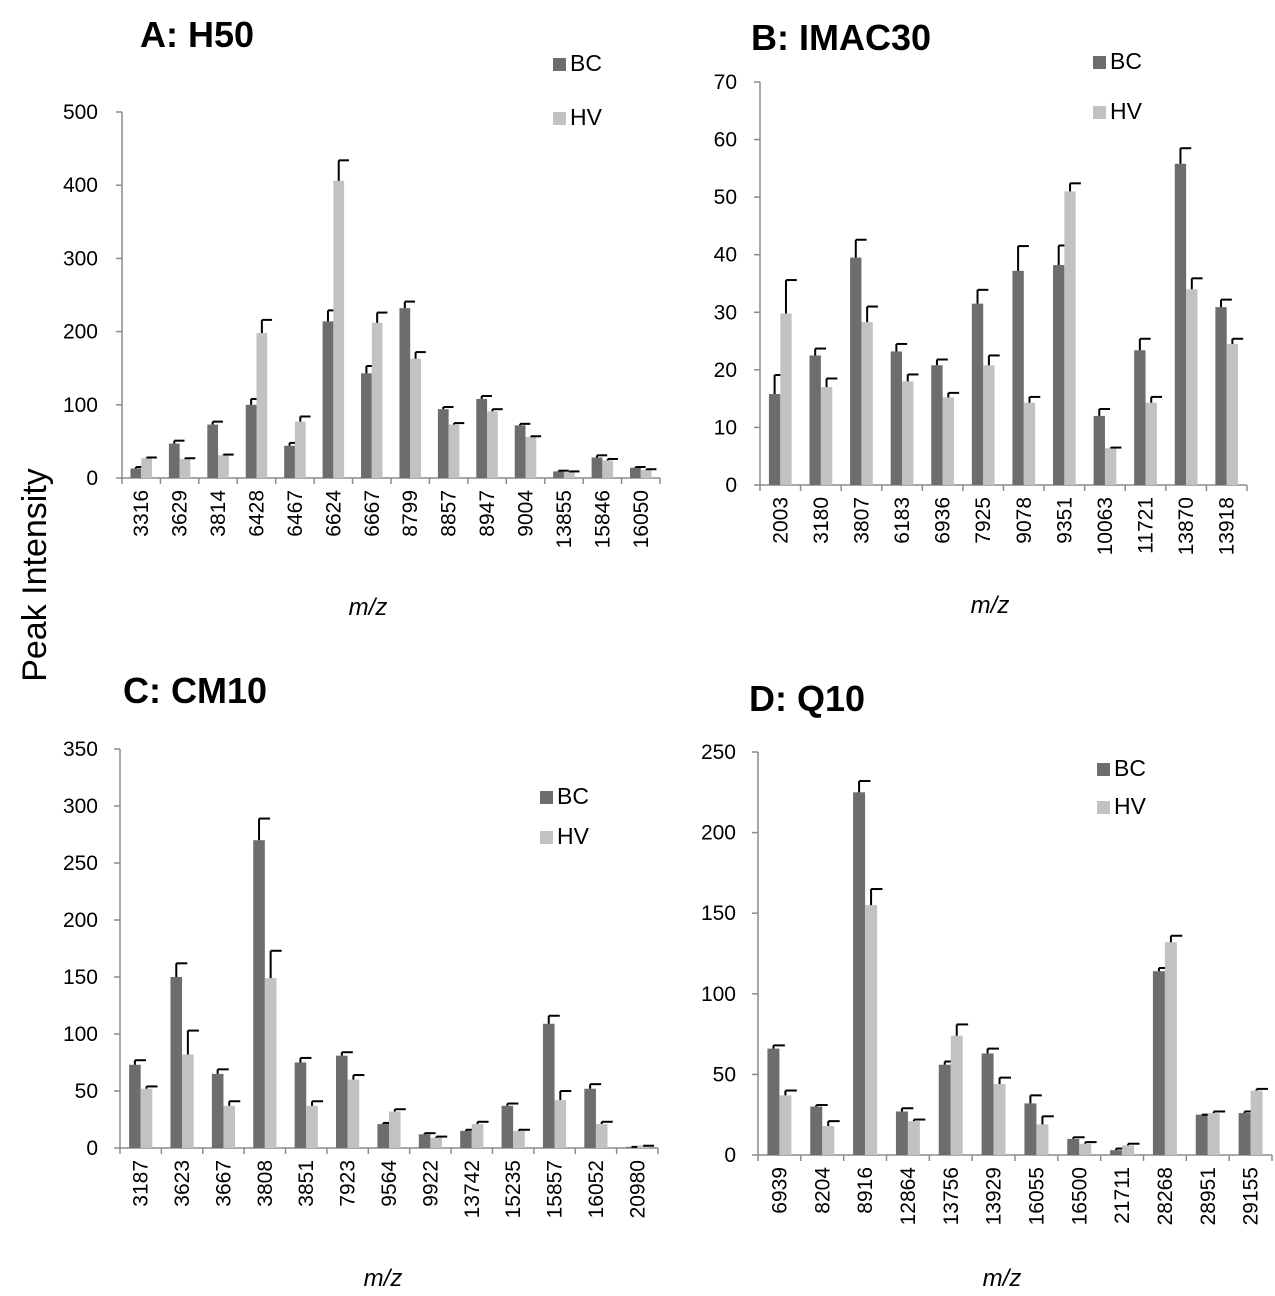 The height and width of the screenshot is (1296, 1275). I want to click on x-category-label: 10063, so click(1105, 526).